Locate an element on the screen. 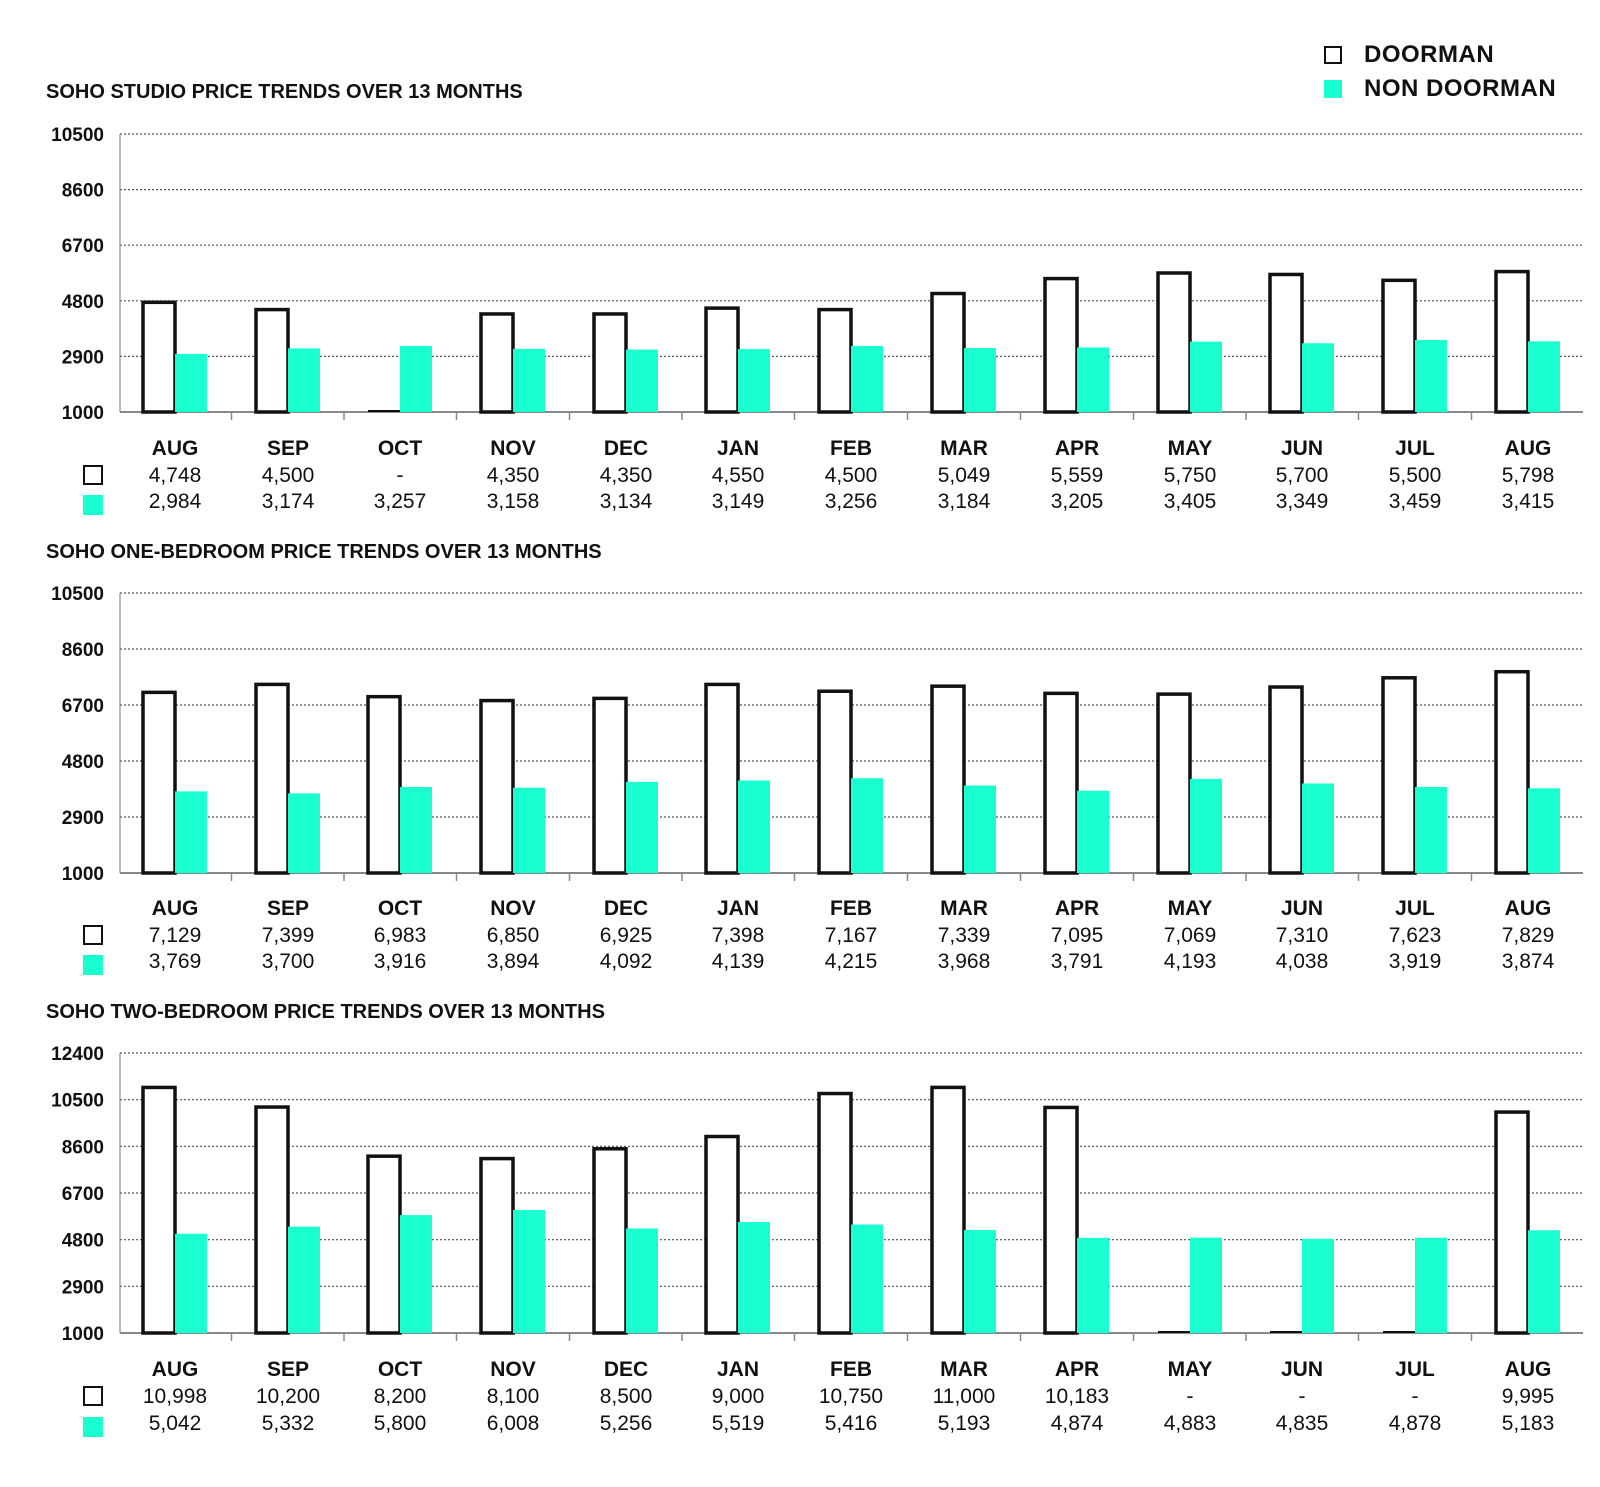 The width and height of the screenshot is (1600, 1487). data-label-non-doorman: 5,519 is located at coordinates (738, 1423).